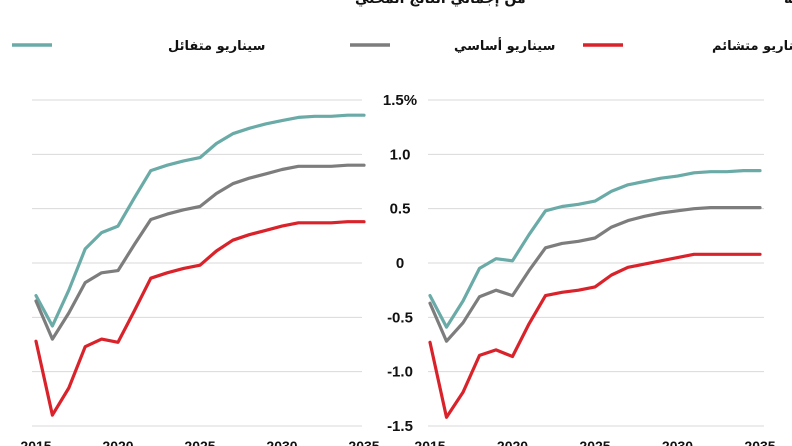 This screenshot has width=792, height=446. I want to click on y-tick-label: 1.0, so click(400, 154).